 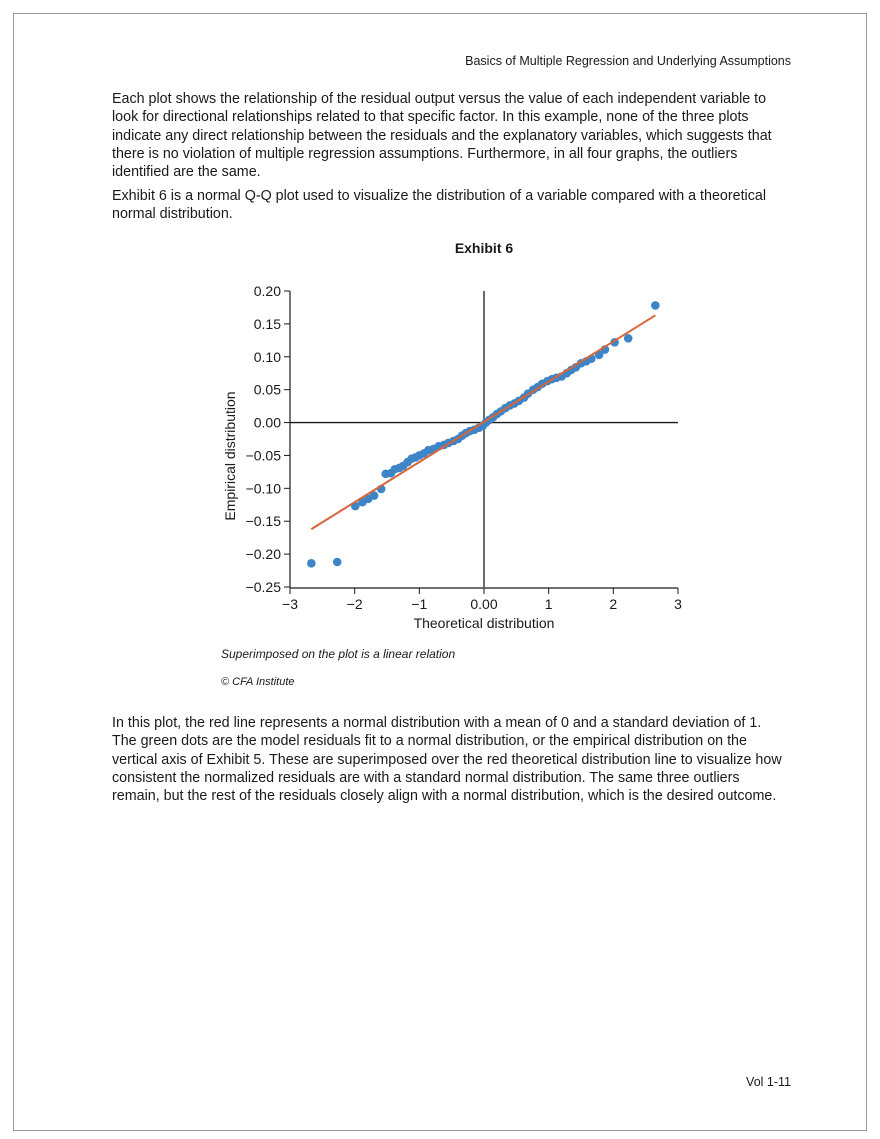 I want to click on x-axis-label: Theoretical distribution, so click(x=484, y=623).